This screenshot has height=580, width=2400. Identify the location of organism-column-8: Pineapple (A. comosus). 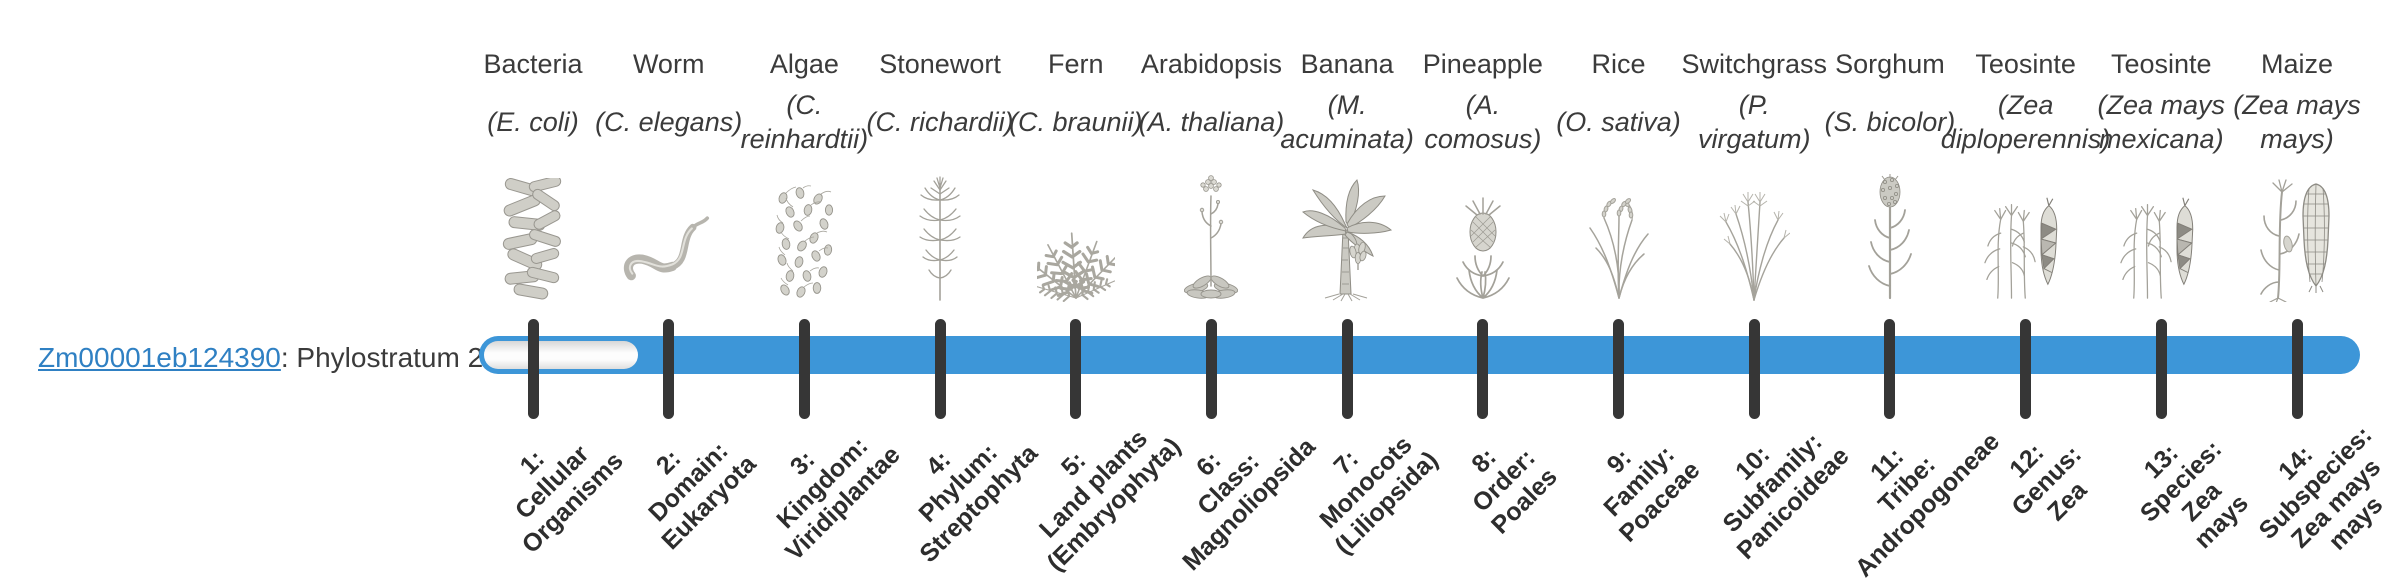
(1483, 173).